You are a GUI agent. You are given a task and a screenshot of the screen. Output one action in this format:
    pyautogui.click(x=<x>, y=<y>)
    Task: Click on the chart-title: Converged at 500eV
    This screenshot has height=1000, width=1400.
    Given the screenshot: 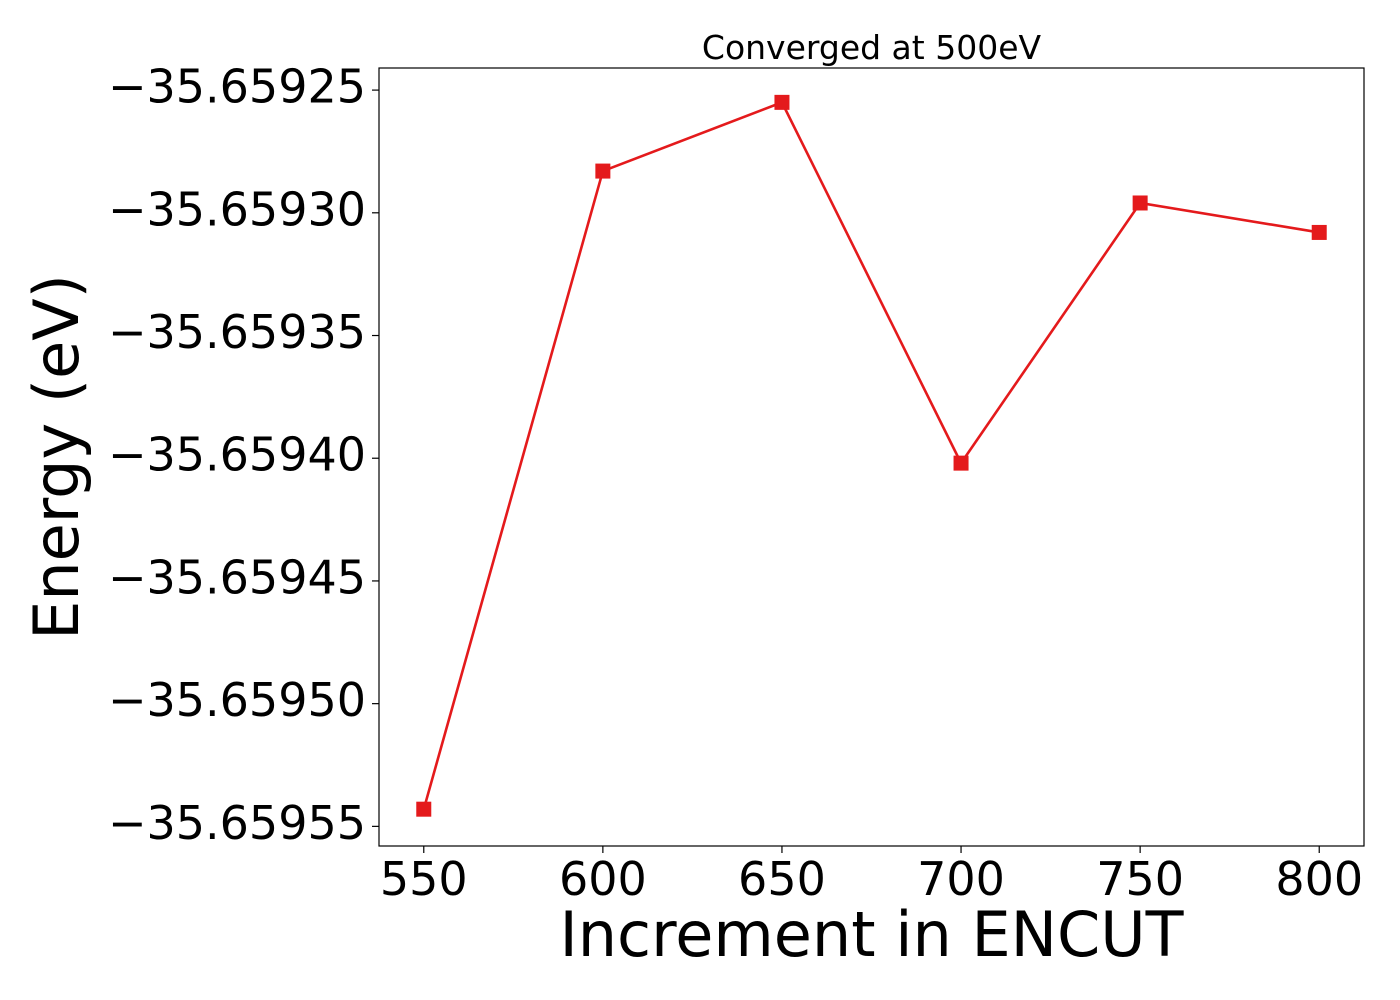 What is the action you would take?
    pyautogui.click(x=872, y=47)
    